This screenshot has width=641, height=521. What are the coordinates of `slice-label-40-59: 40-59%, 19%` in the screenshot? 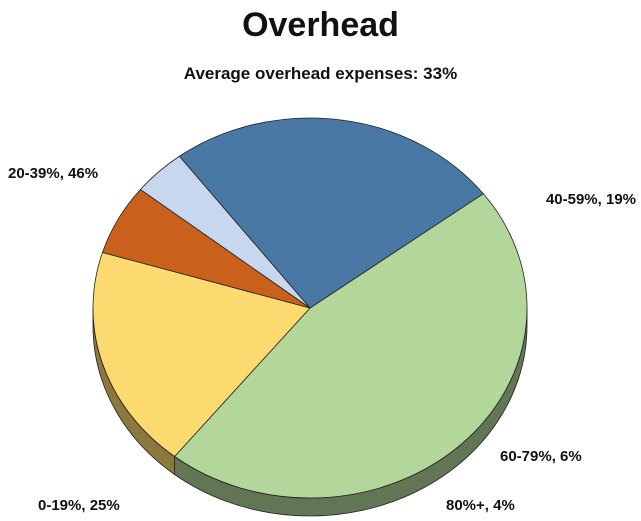 It's located at (591, 199).